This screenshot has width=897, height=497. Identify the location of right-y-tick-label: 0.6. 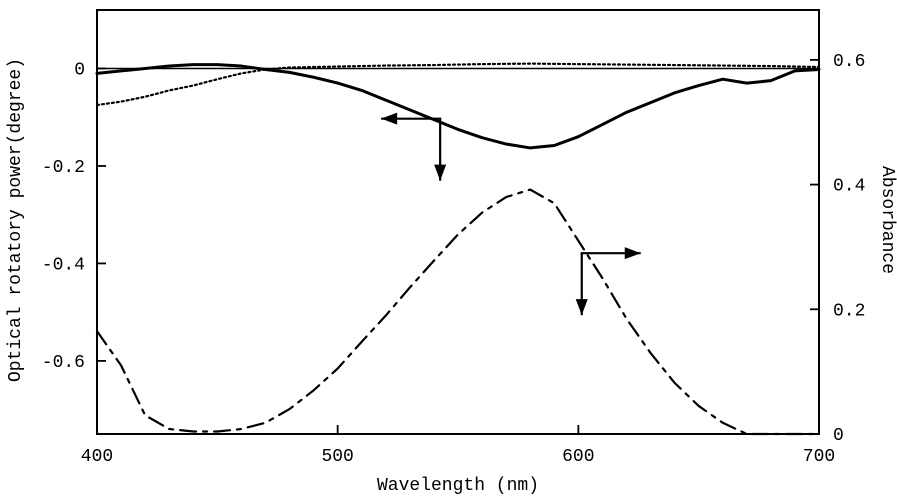
(849, 62).